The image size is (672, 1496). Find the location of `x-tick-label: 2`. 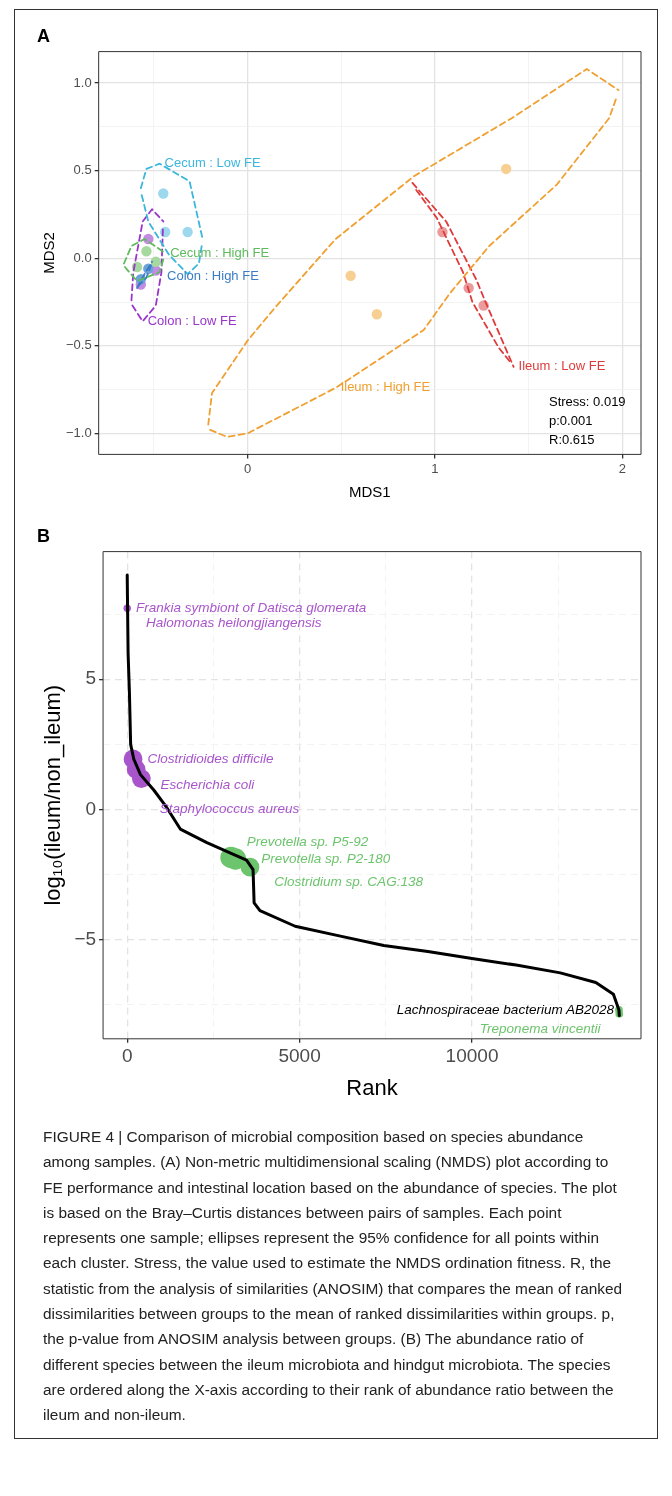

x-tick-label: 2 is located at coordinates (622, 468).